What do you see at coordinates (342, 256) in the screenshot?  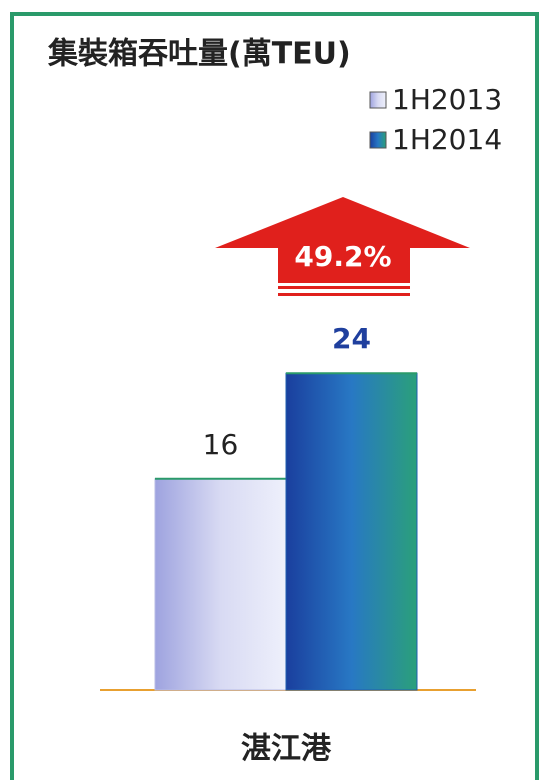 I see `annotation: 49.2%` at bounding box center [342, 256].